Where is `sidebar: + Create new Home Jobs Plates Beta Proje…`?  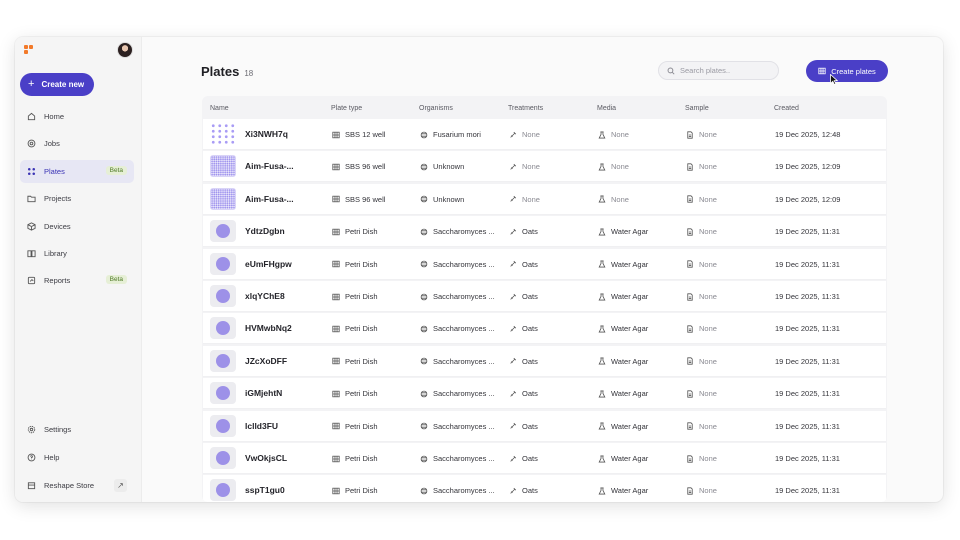
sidebar: + Create new Home Jobs Plates Beta Proje… is located at coordinates (78, 269).